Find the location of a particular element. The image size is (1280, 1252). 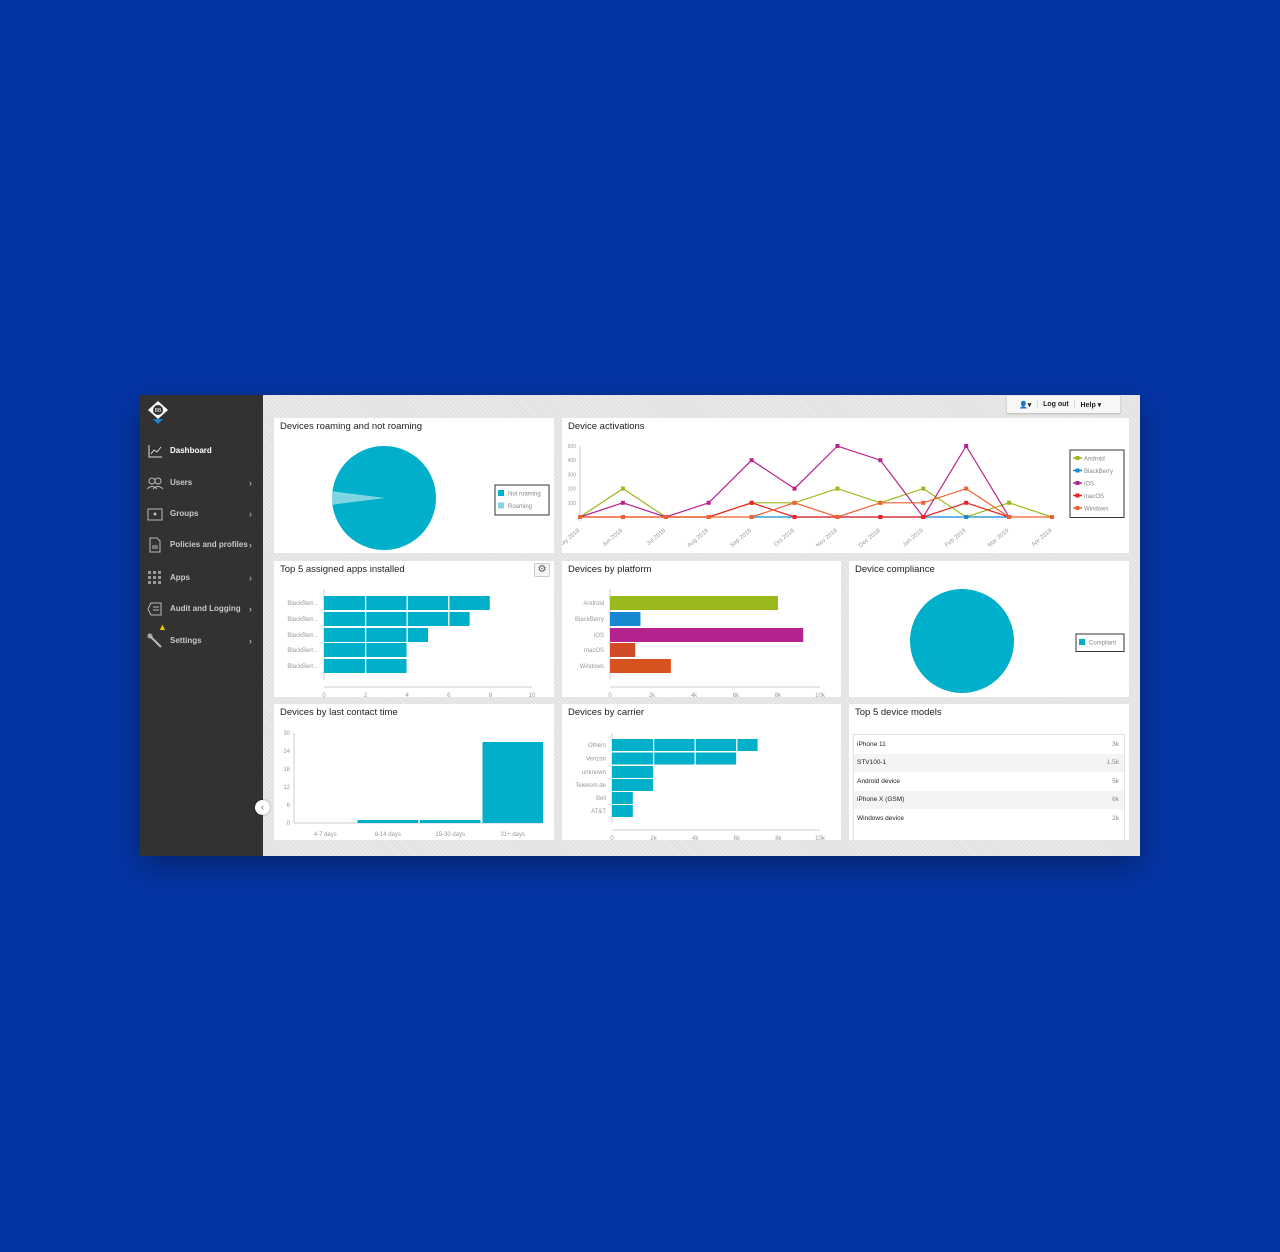

panel-title: Devices by platform is located at coordinates (610, 569).